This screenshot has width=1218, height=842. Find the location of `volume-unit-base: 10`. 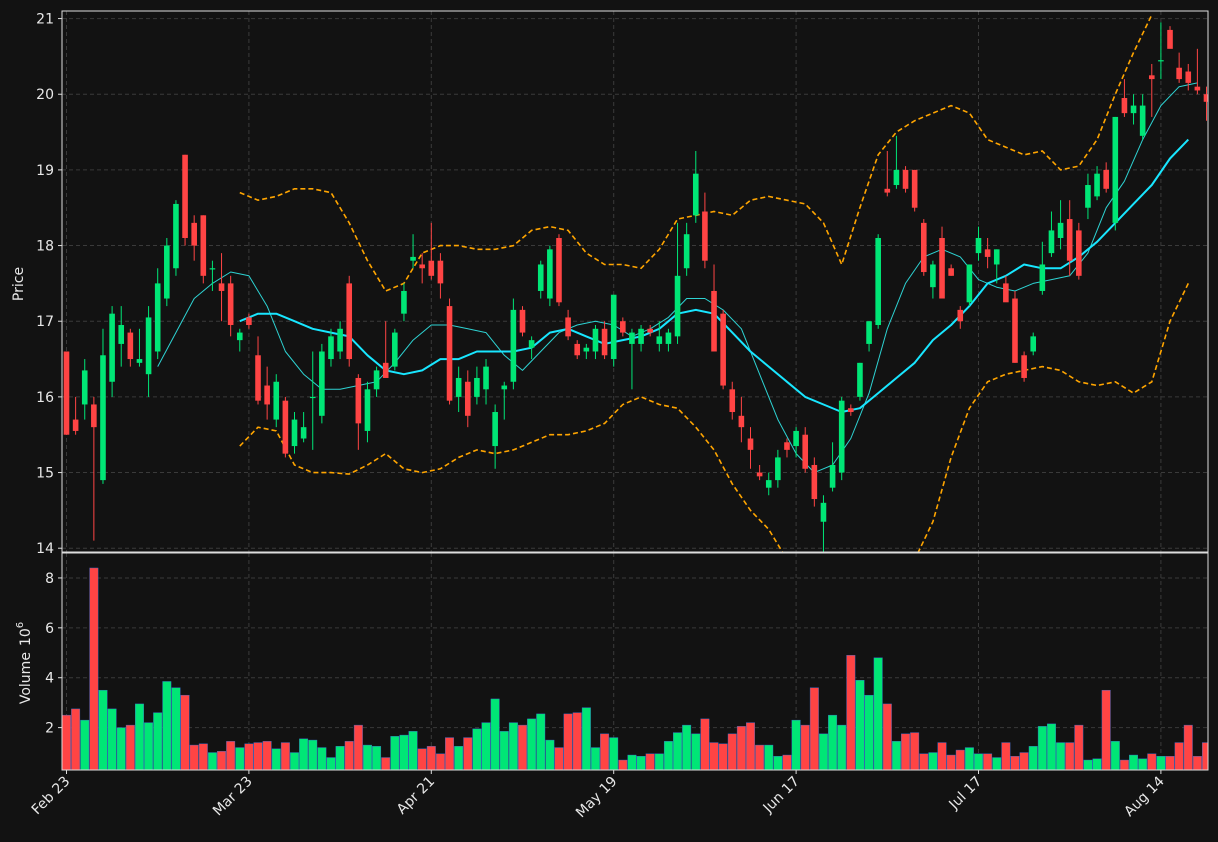

volume-unit-base: 10 is located at coordinates (26, 637).